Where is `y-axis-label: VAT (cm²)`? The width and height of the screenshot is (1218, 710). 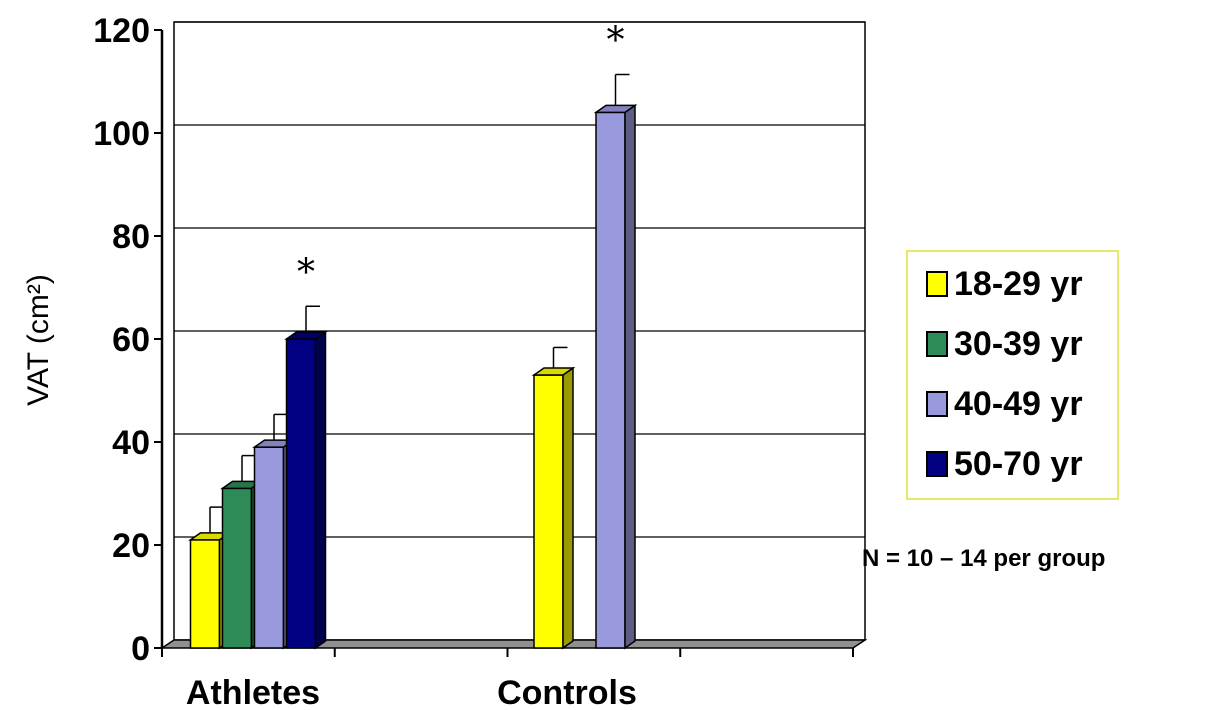 y-axis-label: VAT (cm²) is located at coordinates (38, 340).